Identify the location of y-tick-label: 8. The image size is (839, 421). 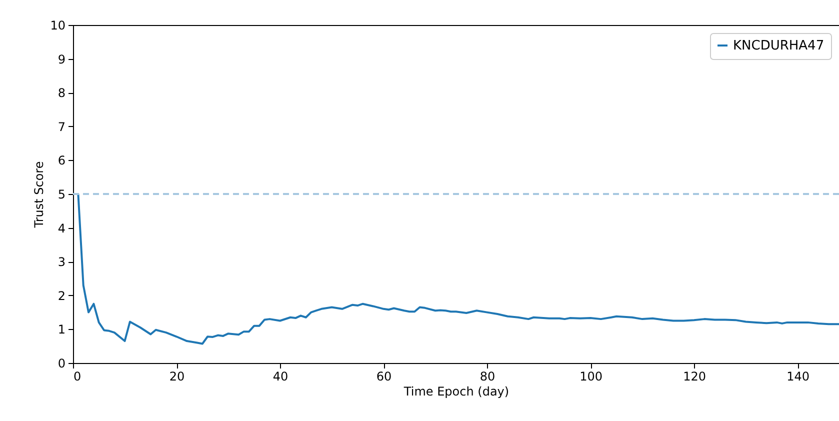
(62, 93).